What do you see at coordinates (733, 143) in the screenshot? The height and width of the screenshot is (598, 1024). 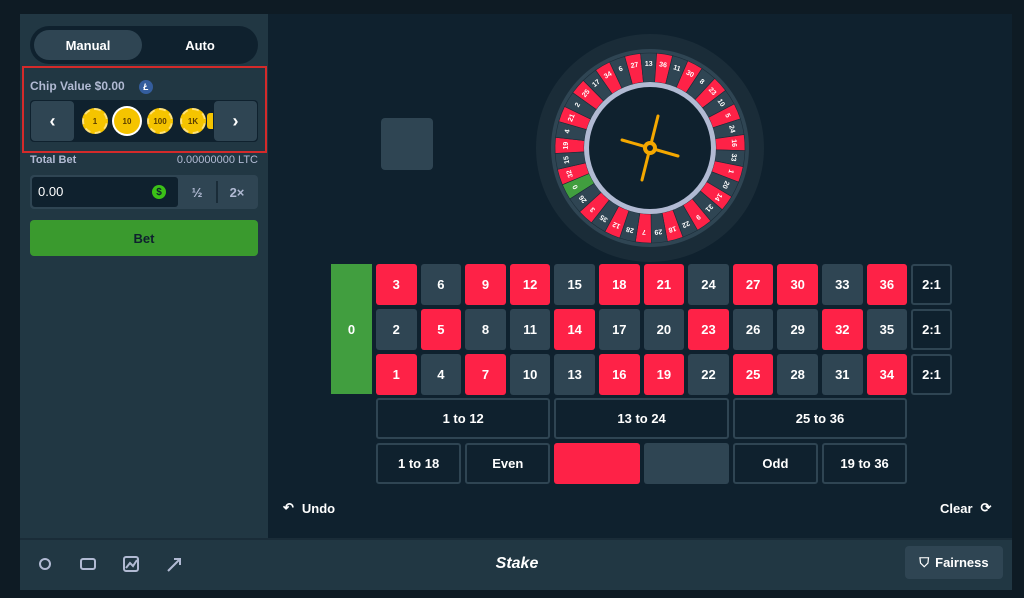 I see `wheel-number: 16` at bounding box center [733, 143].